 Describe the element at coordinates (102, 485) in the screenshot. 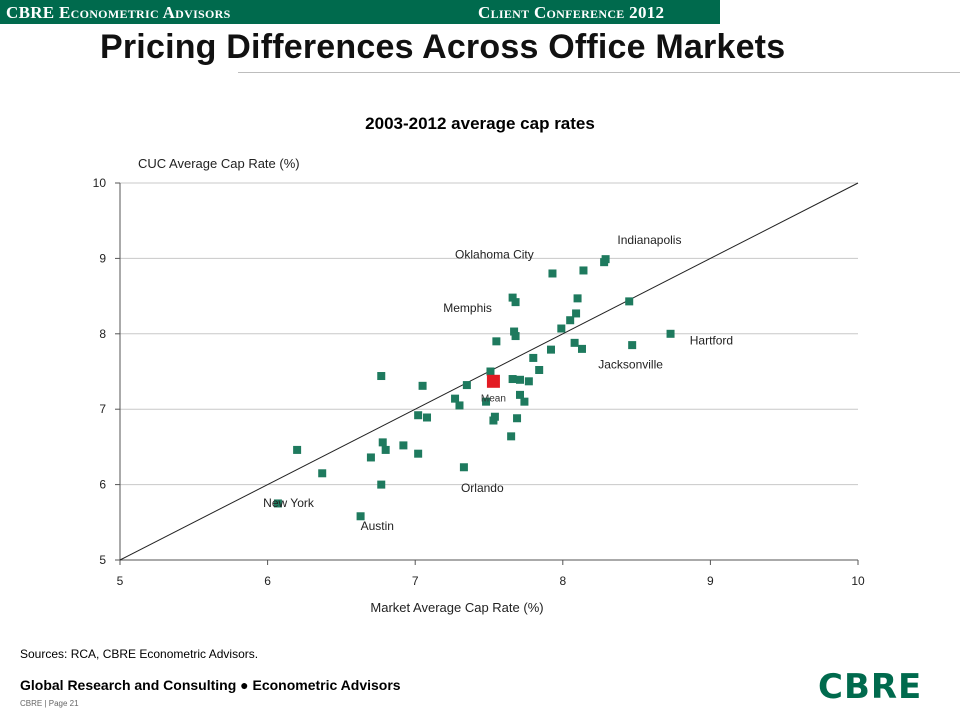

I see `y-tick-label: 6` at that location.